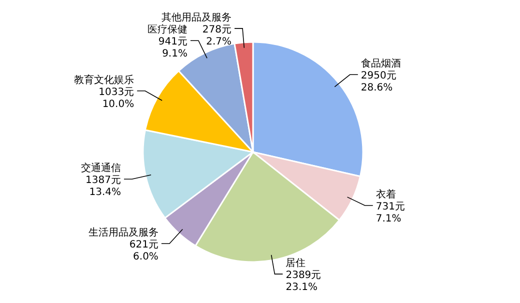 Image resolution: width=520 pixels, height=303 pixels. Describe the element at coordinates (304, 282) in the screenshot. I see `data-label: 2389元 23.1%` at that location.